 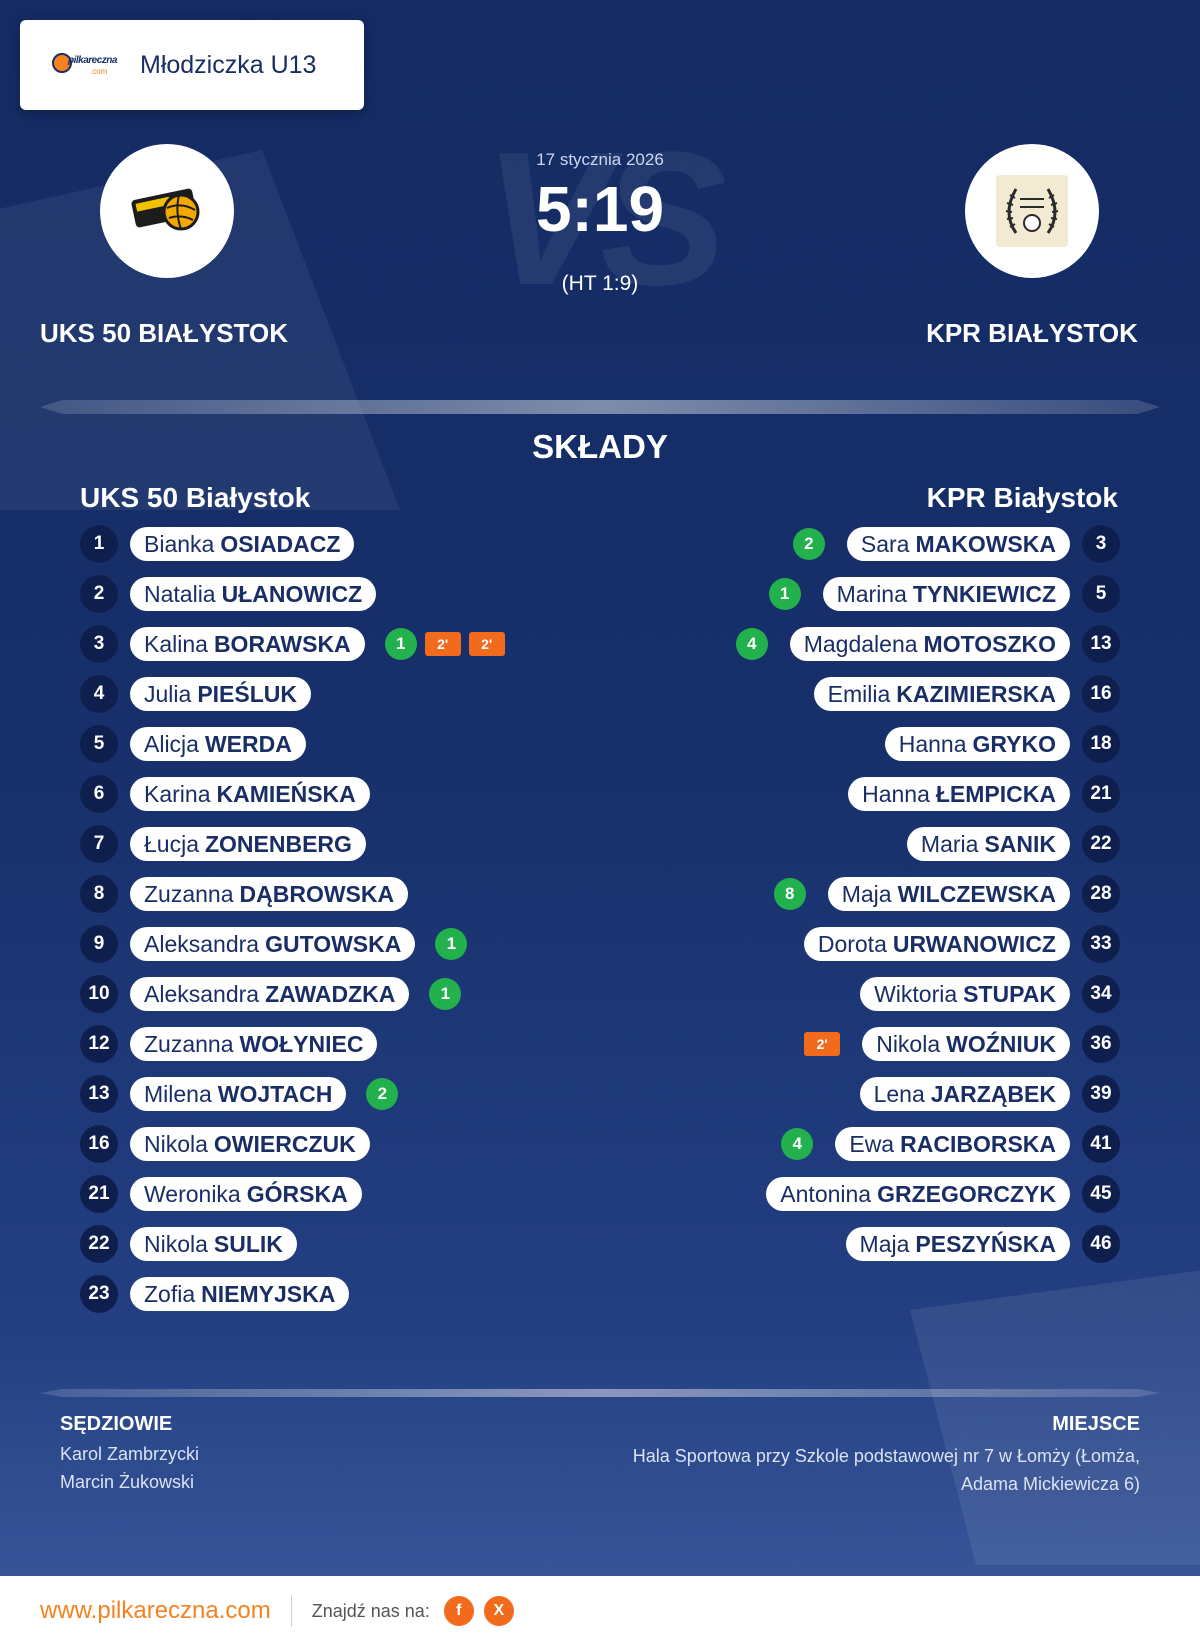 What do you see at coordinates (600, 283) in the screenshot?
I see `halftime-score: (HT 1:9)` at bounding box center [600, 283].